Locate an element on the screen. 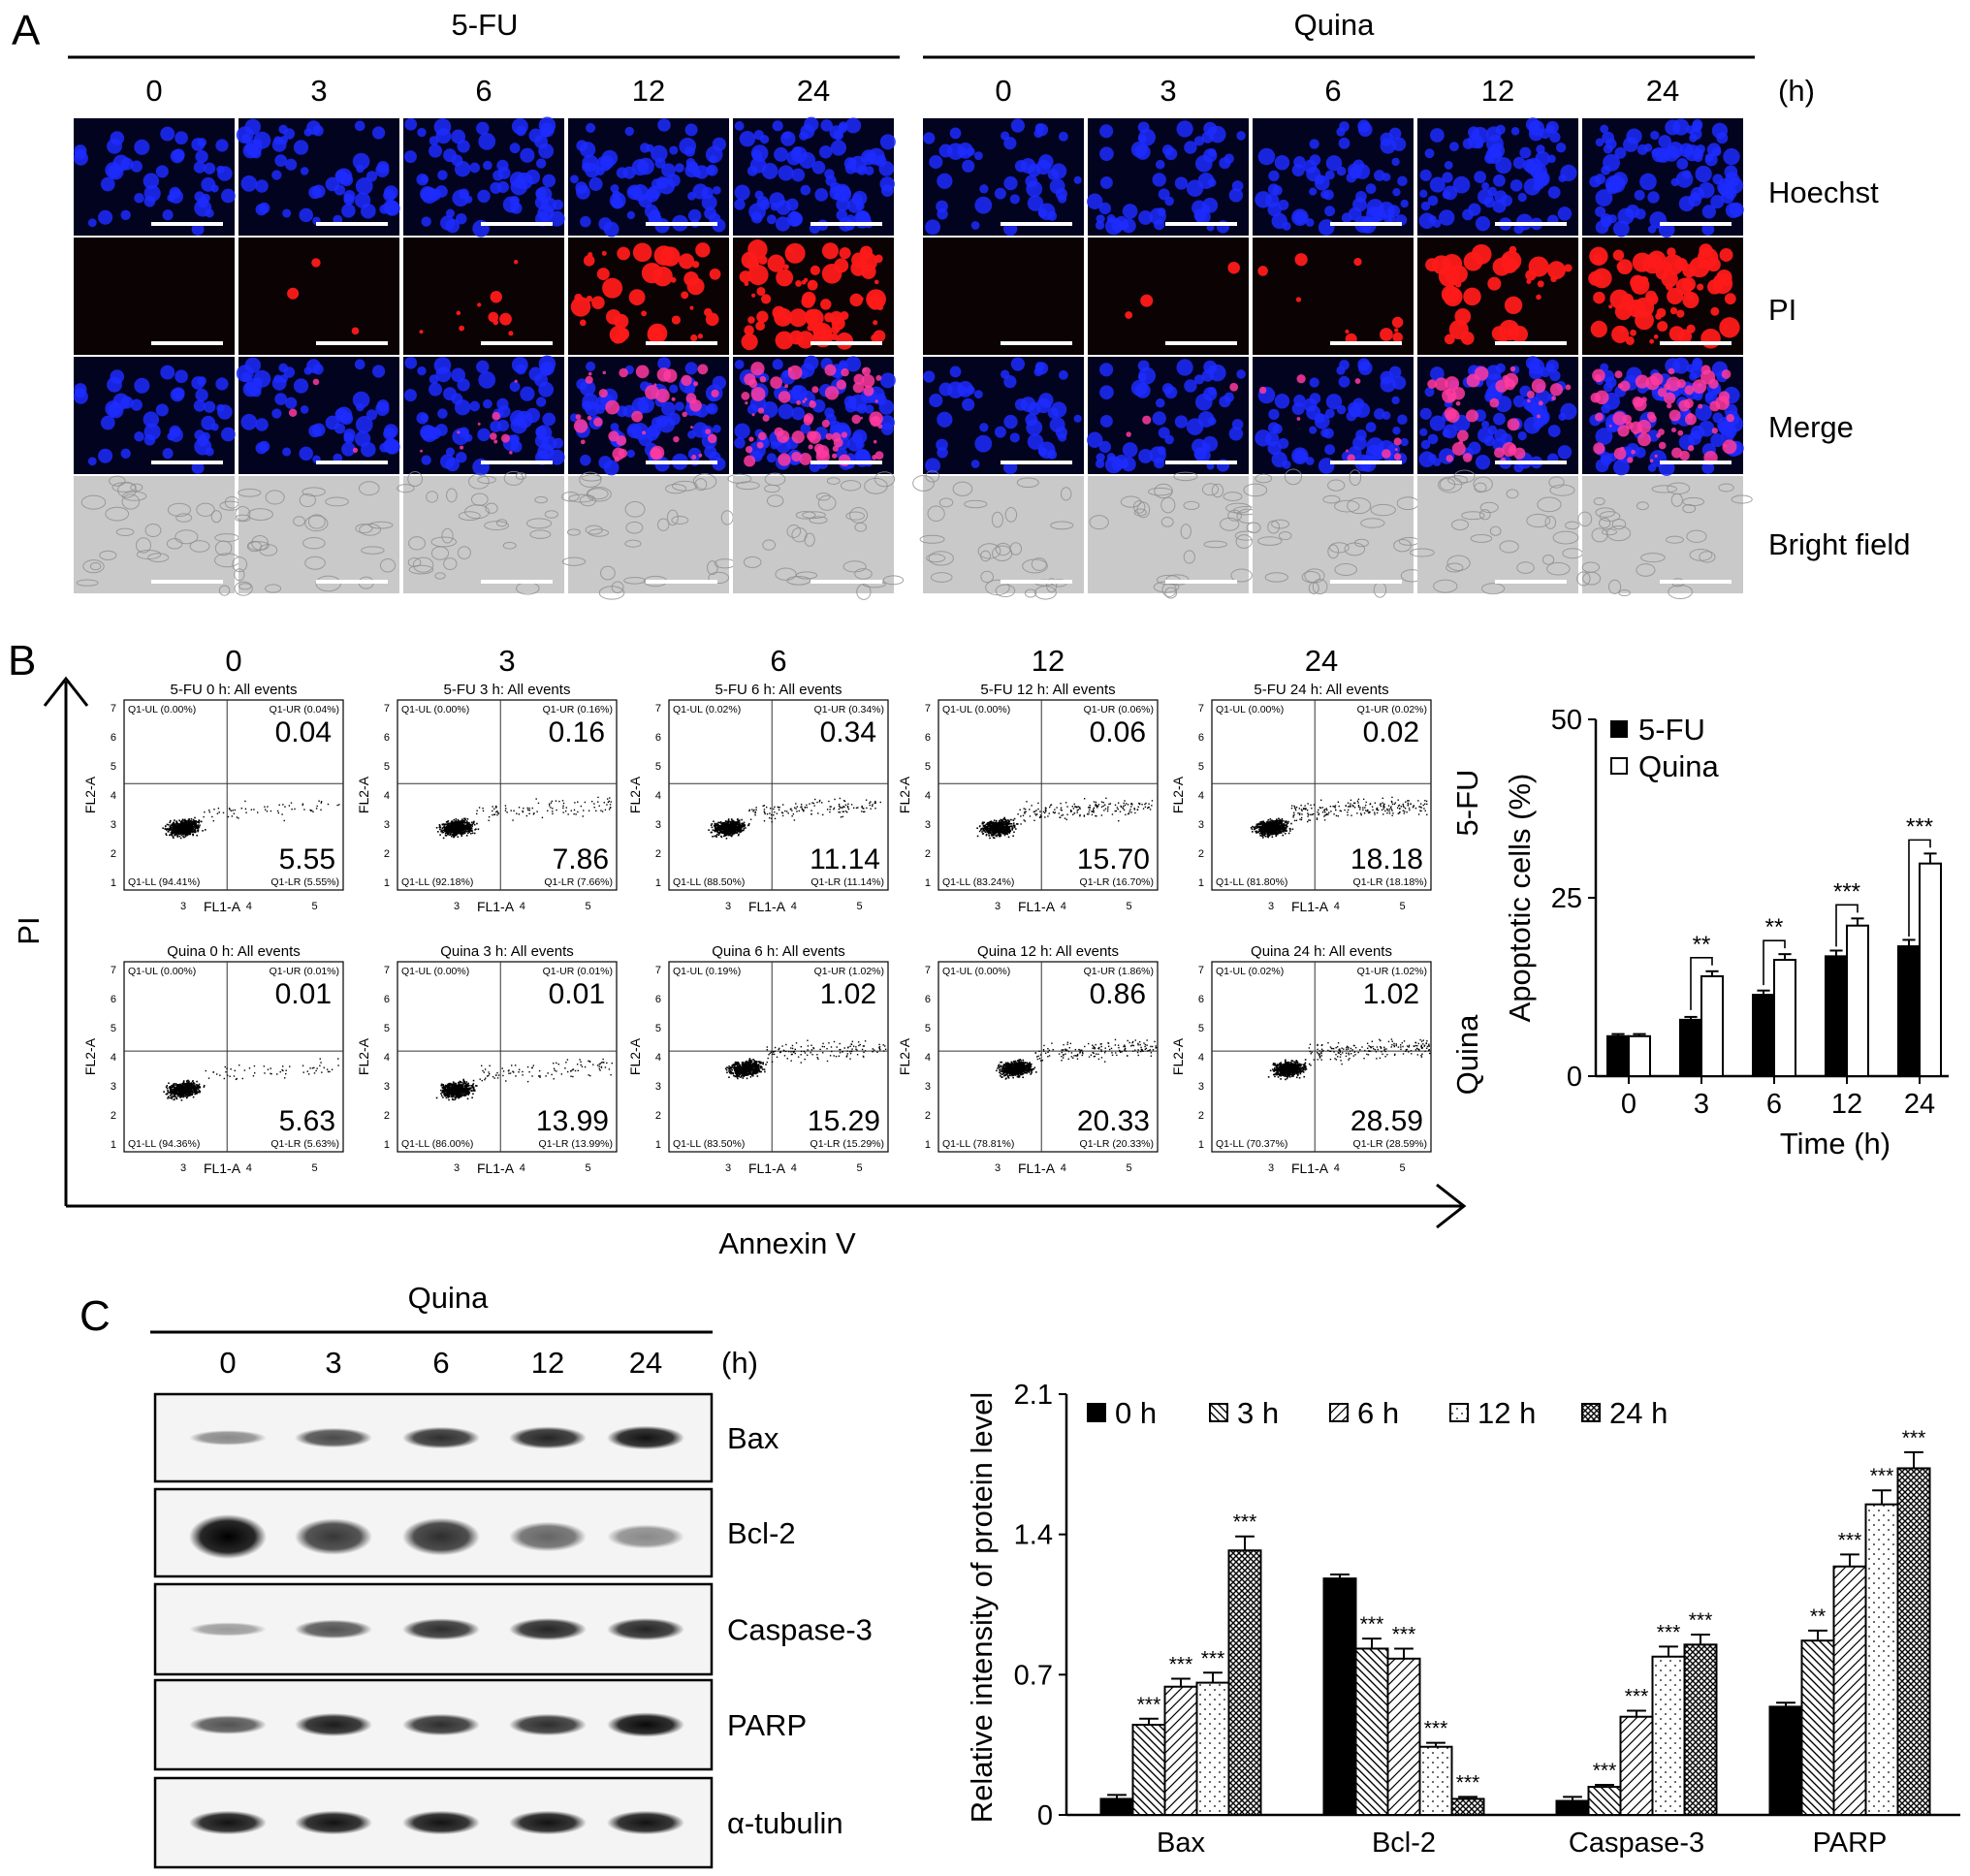 Image resolution: width=1970 pixels, height=1876 pixels. quadrant-ur-value: 1.02 is located at coordinates (848, 994).